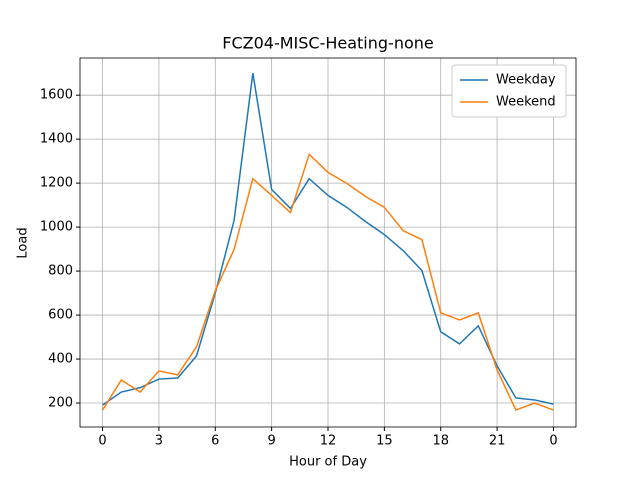 Image resolution: width=640 pixels, height=484 pixels. What do you see at coordinates (384, 441) in the screenshot?
I see `x-tick-label: 15` at bounding box center [384, 441].